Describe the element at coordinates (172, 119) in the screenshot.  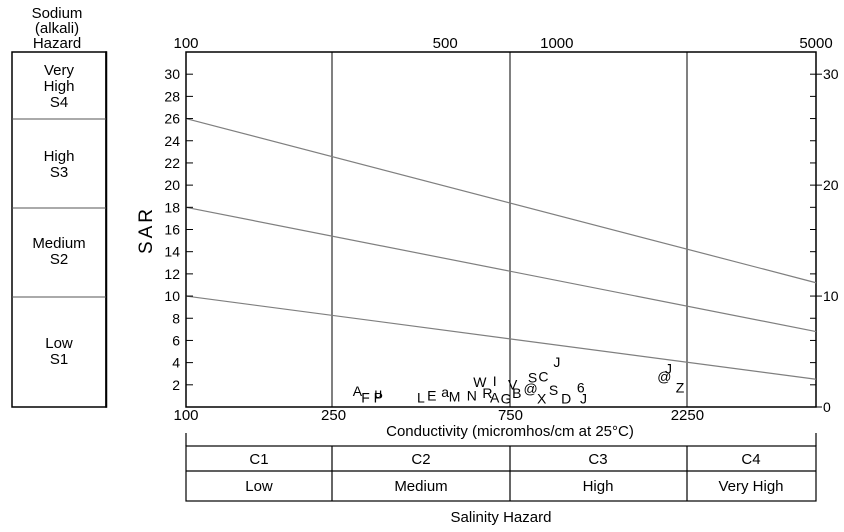
I see `y-tick-label-left: 26` at that location.